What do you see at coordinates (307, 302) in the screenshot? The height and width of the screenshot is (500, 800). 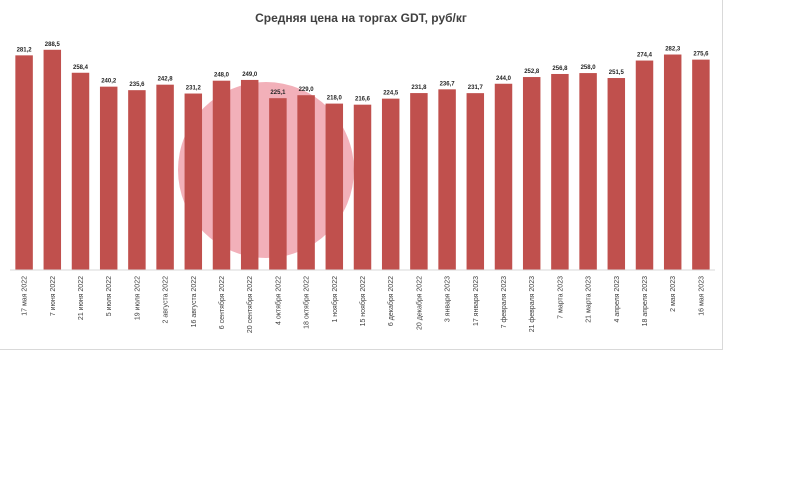 I see `x-tick-label-11: 18 октября 2022` at bounding box center [307, 302].